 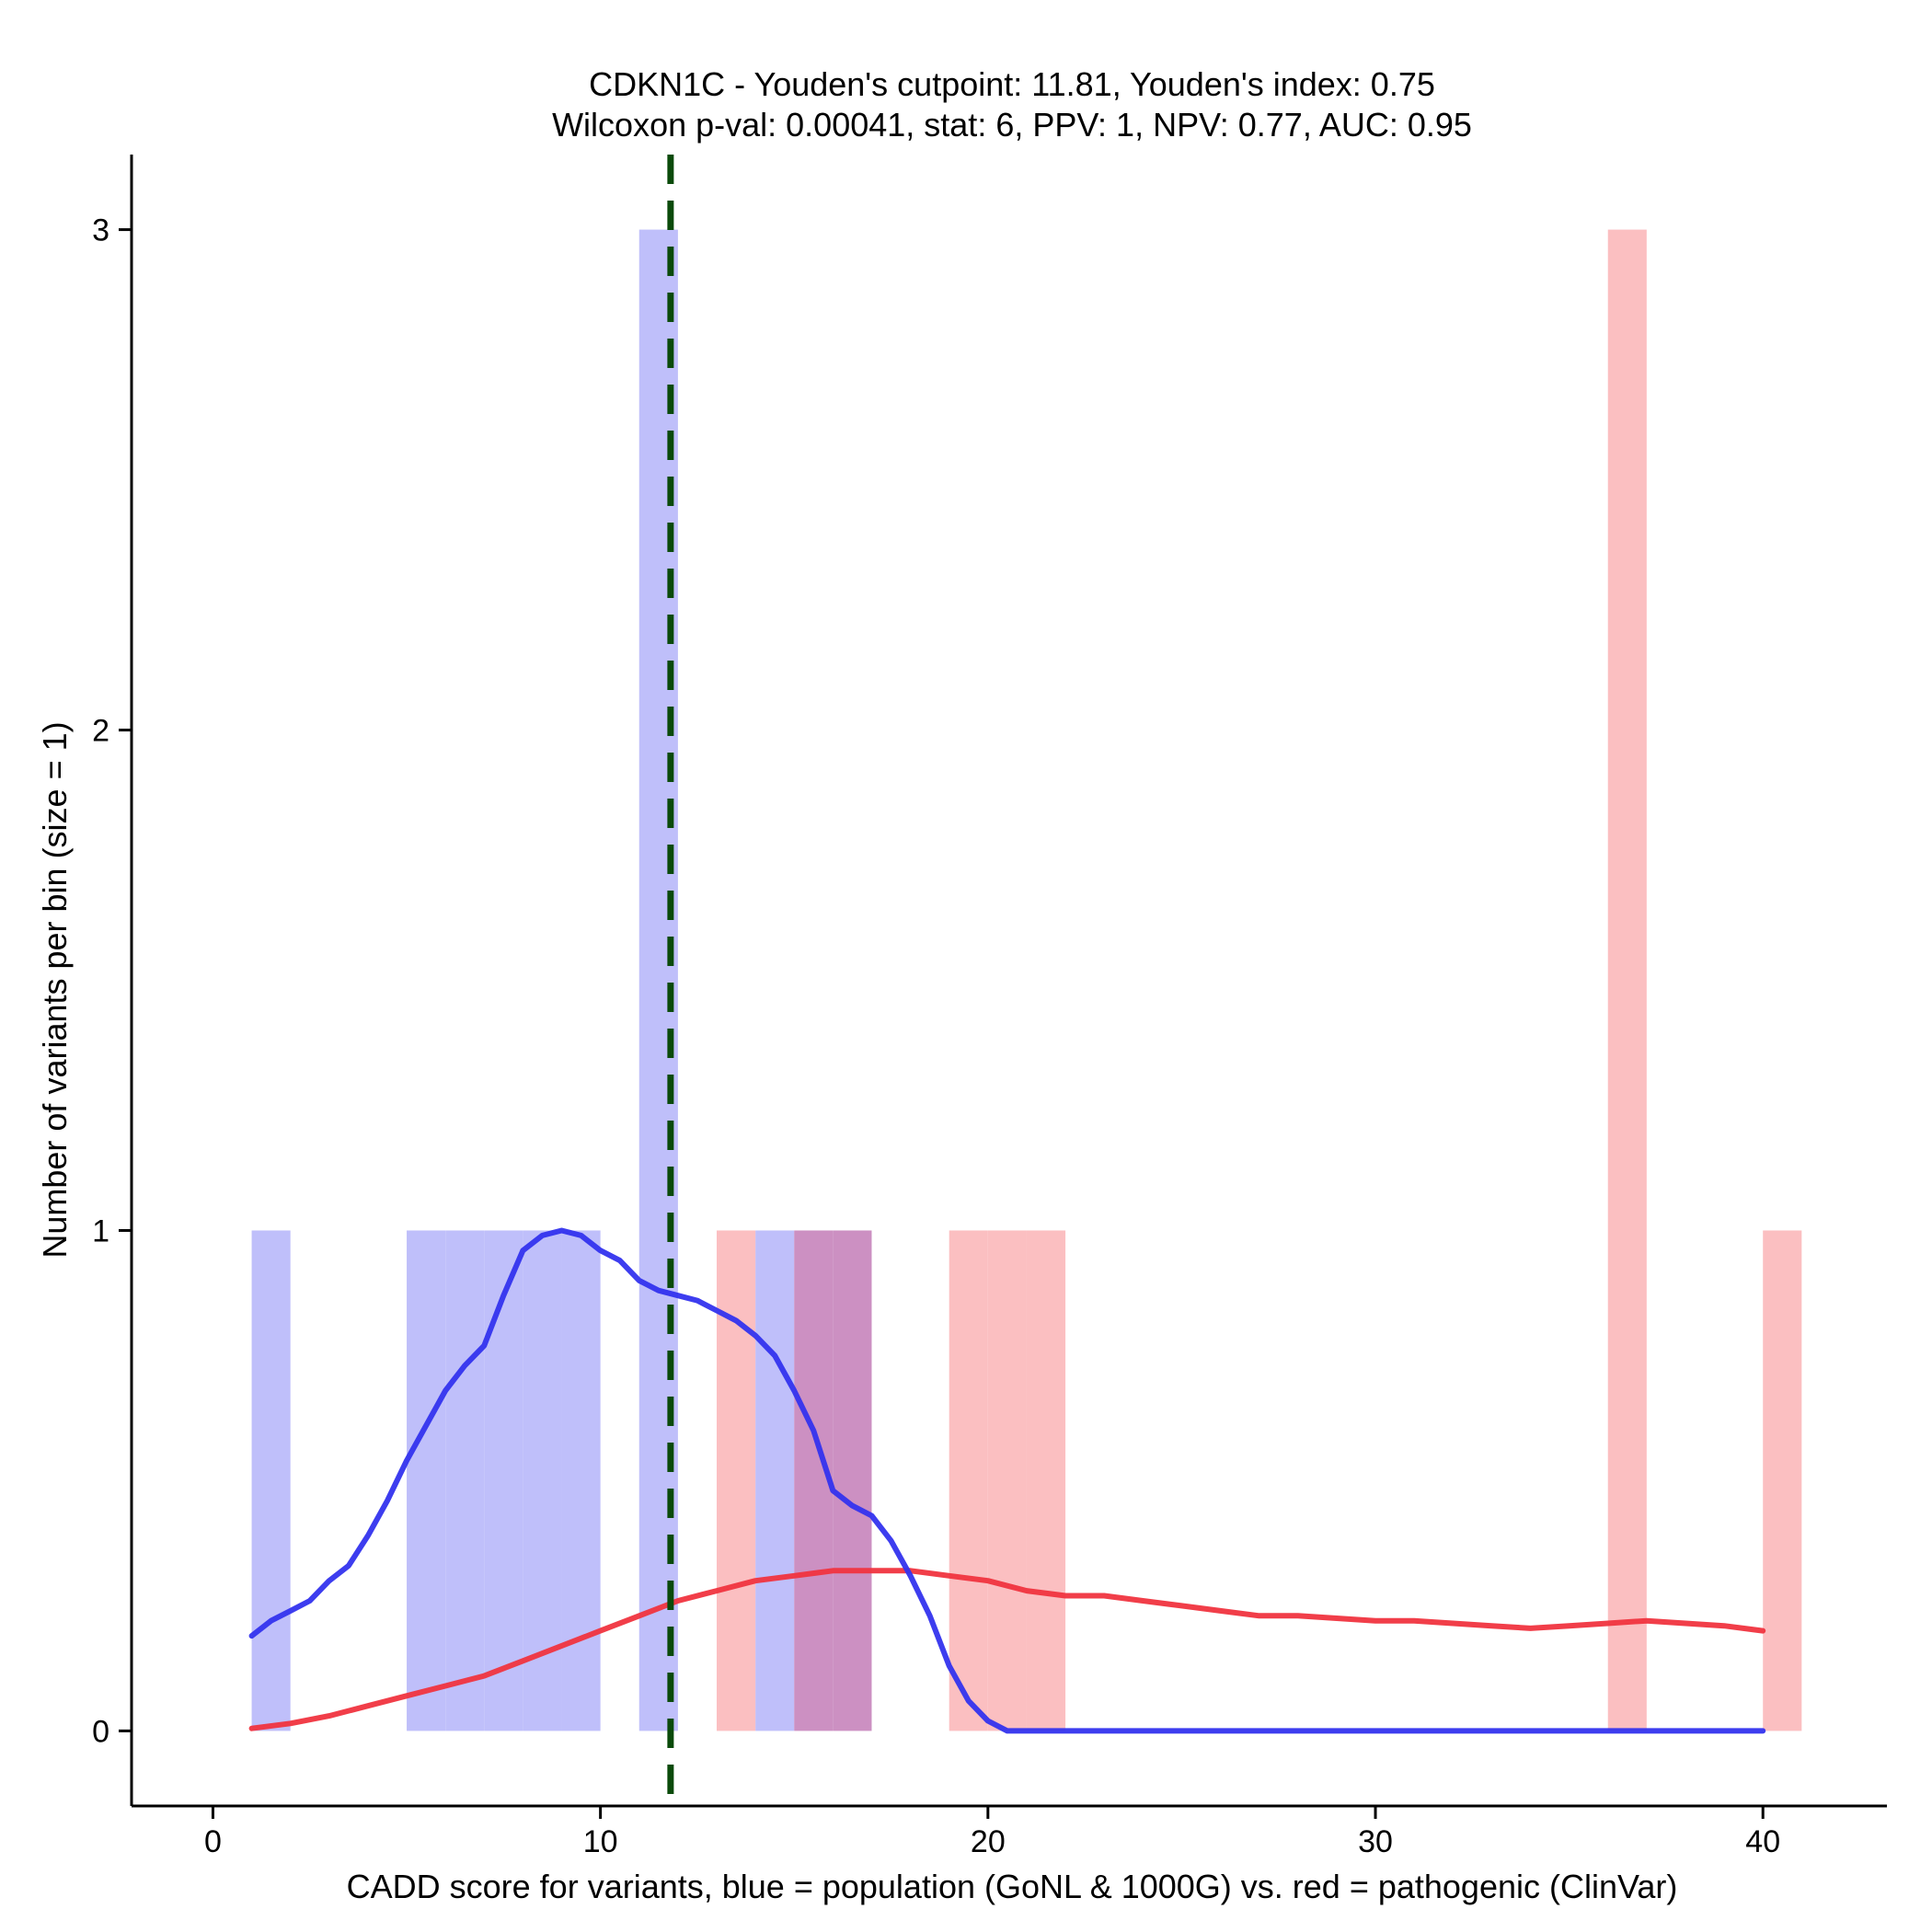 What do you see at coordinates (100, 1230) in the screenshot?
I see `y-tick-label: 1` at bounding box center [100, 1230].